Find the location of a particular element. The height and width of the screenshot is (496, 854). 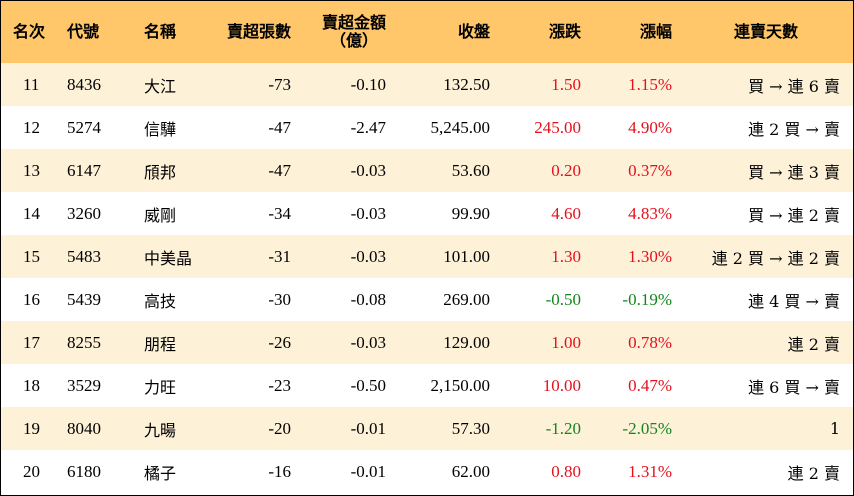

cell-change: 245.00 is located at coordinates (557, 127).